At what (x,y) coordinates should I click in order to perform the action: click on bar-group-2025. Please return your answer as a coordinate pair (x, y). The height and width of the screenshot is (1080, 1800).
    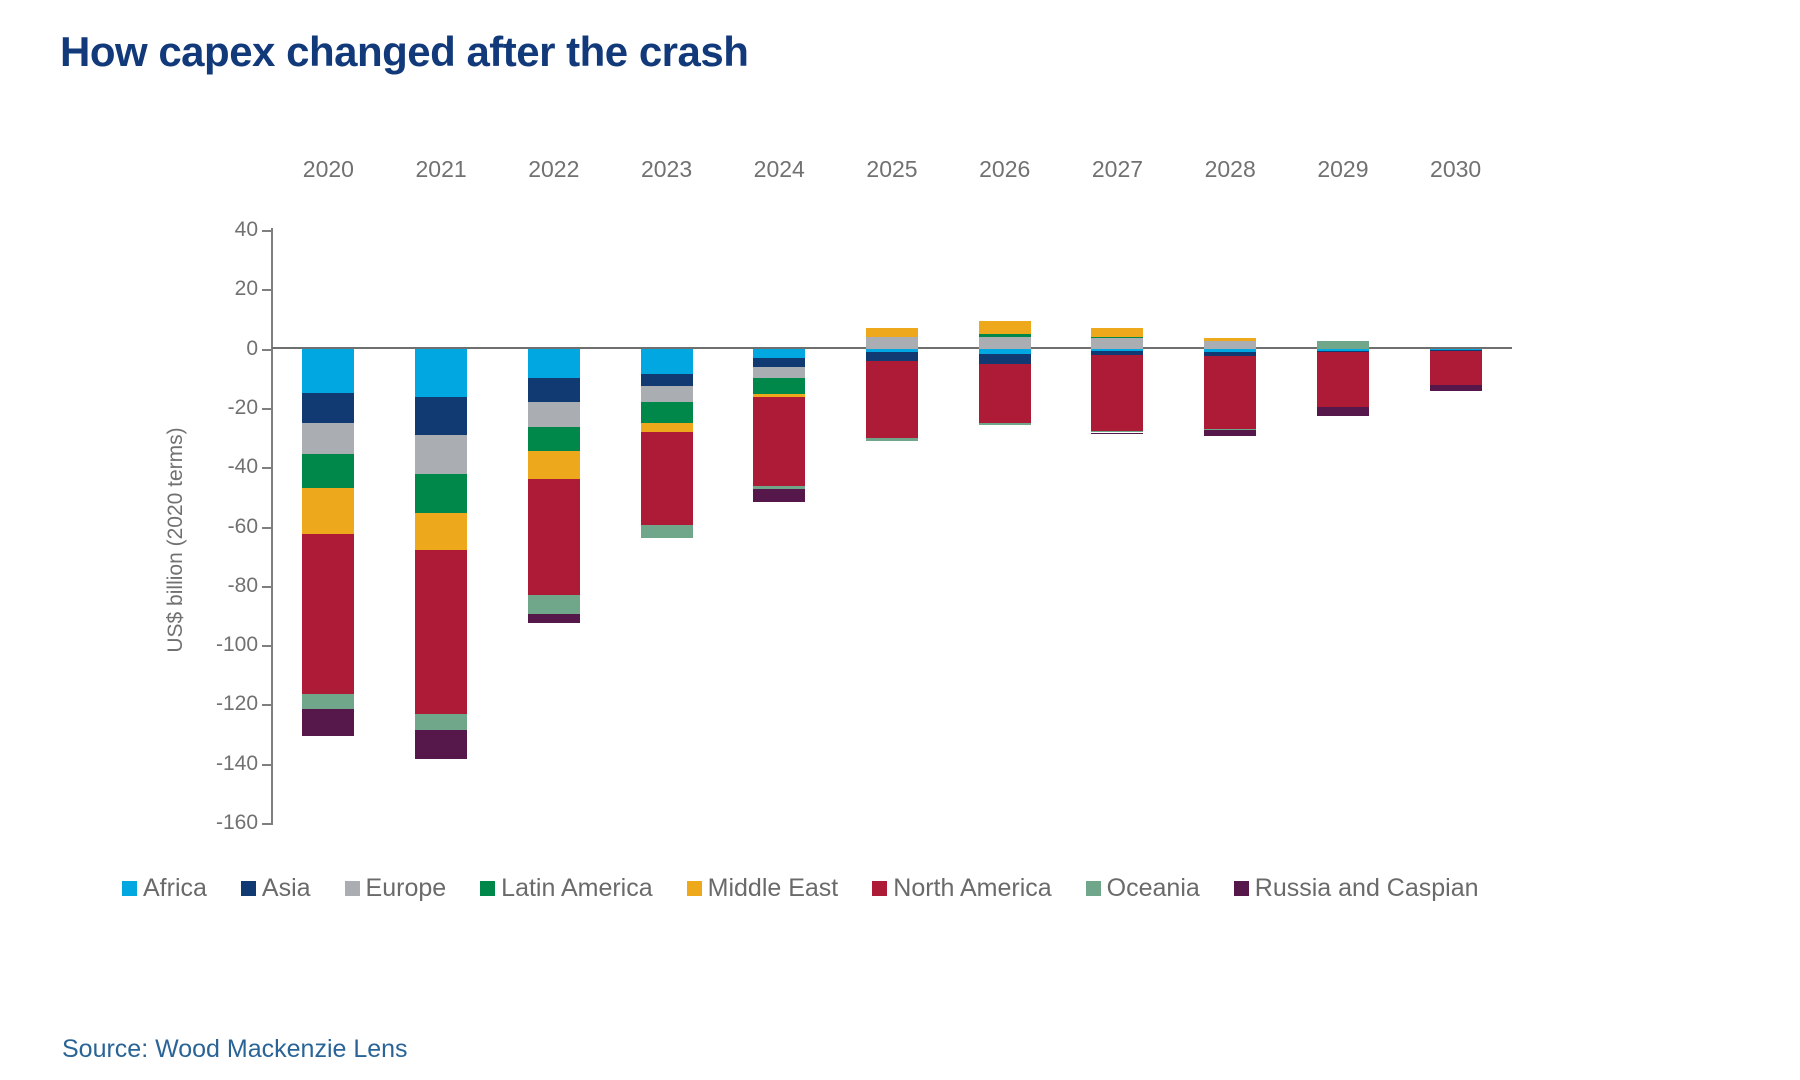
    Looking at the image, I should click on (892, 526).